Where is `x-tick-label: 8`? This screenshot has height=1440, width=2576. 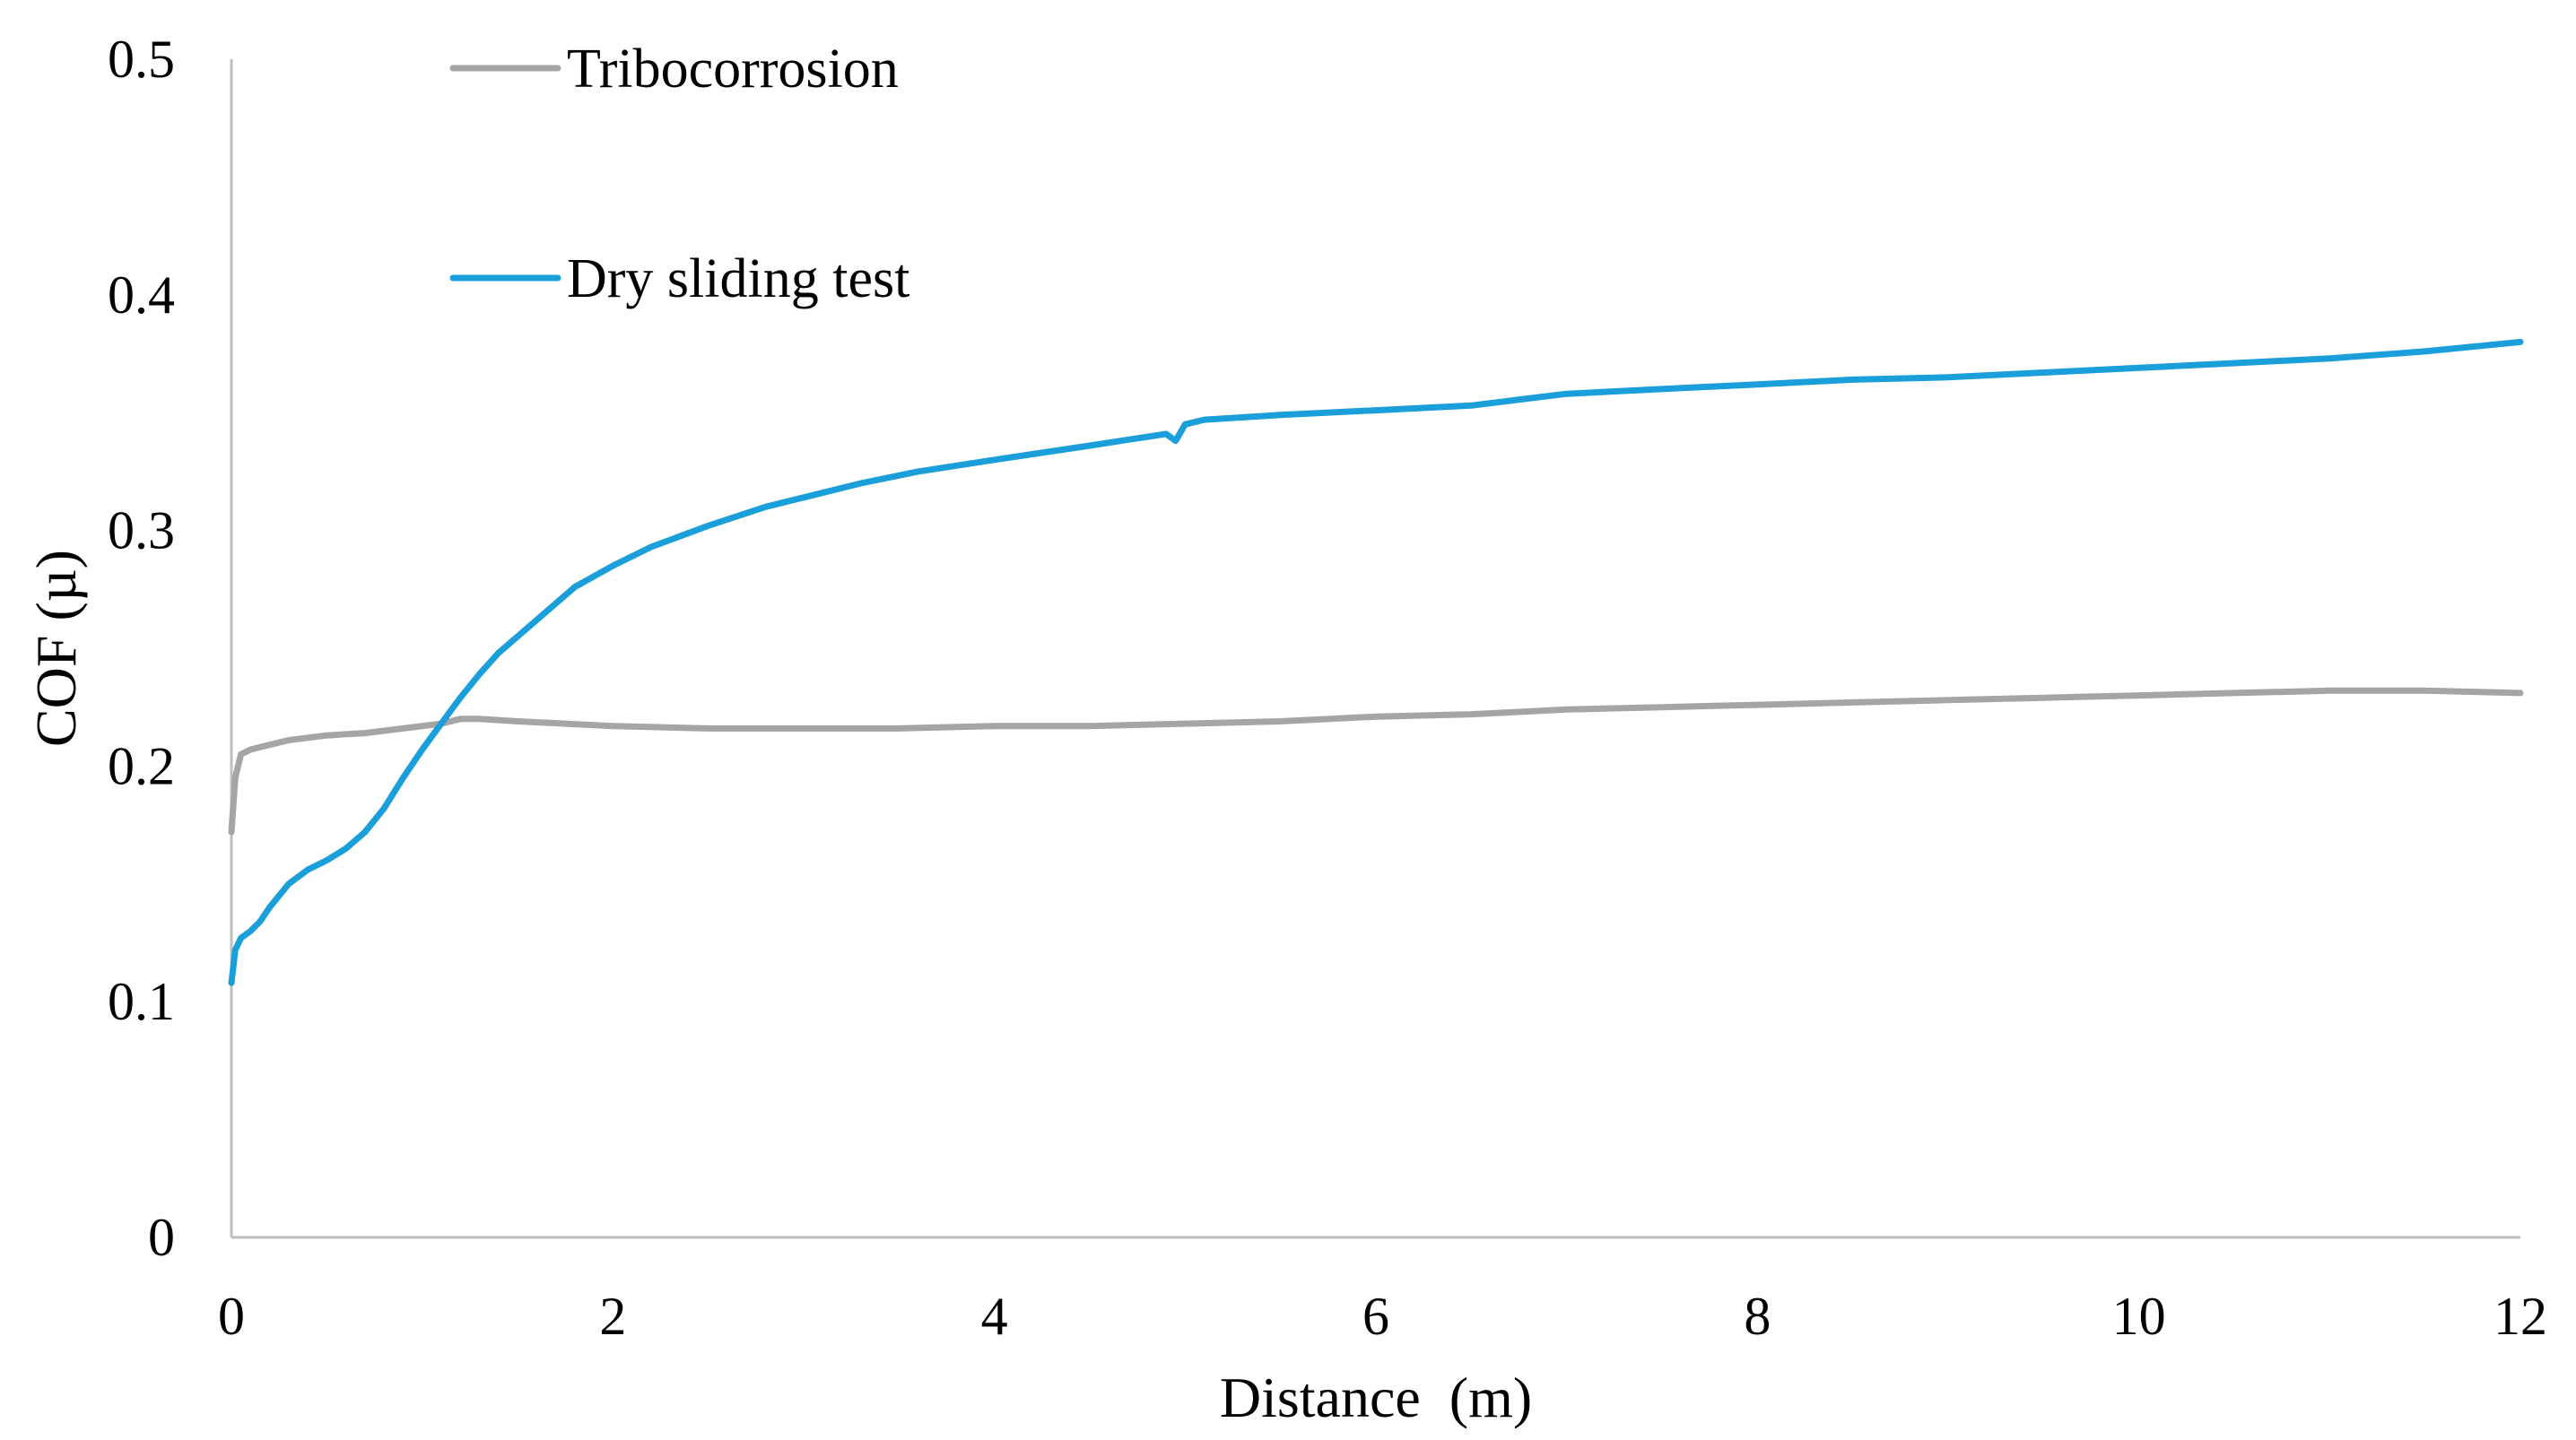
x-tick-label: 8 is located at coordinates (1757, 1316).